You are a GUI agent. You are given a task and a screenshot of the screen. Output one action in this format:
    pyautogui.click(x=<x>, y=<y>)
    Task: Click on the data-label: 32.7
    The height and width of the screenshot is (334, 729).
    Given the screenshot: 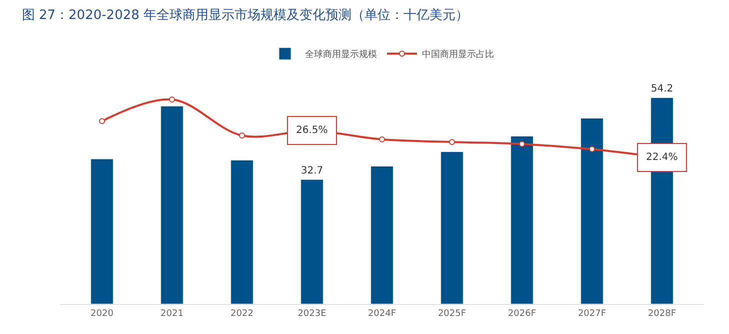 What is the action you would take?
    pyautogui.click(x=312, y=171)
    